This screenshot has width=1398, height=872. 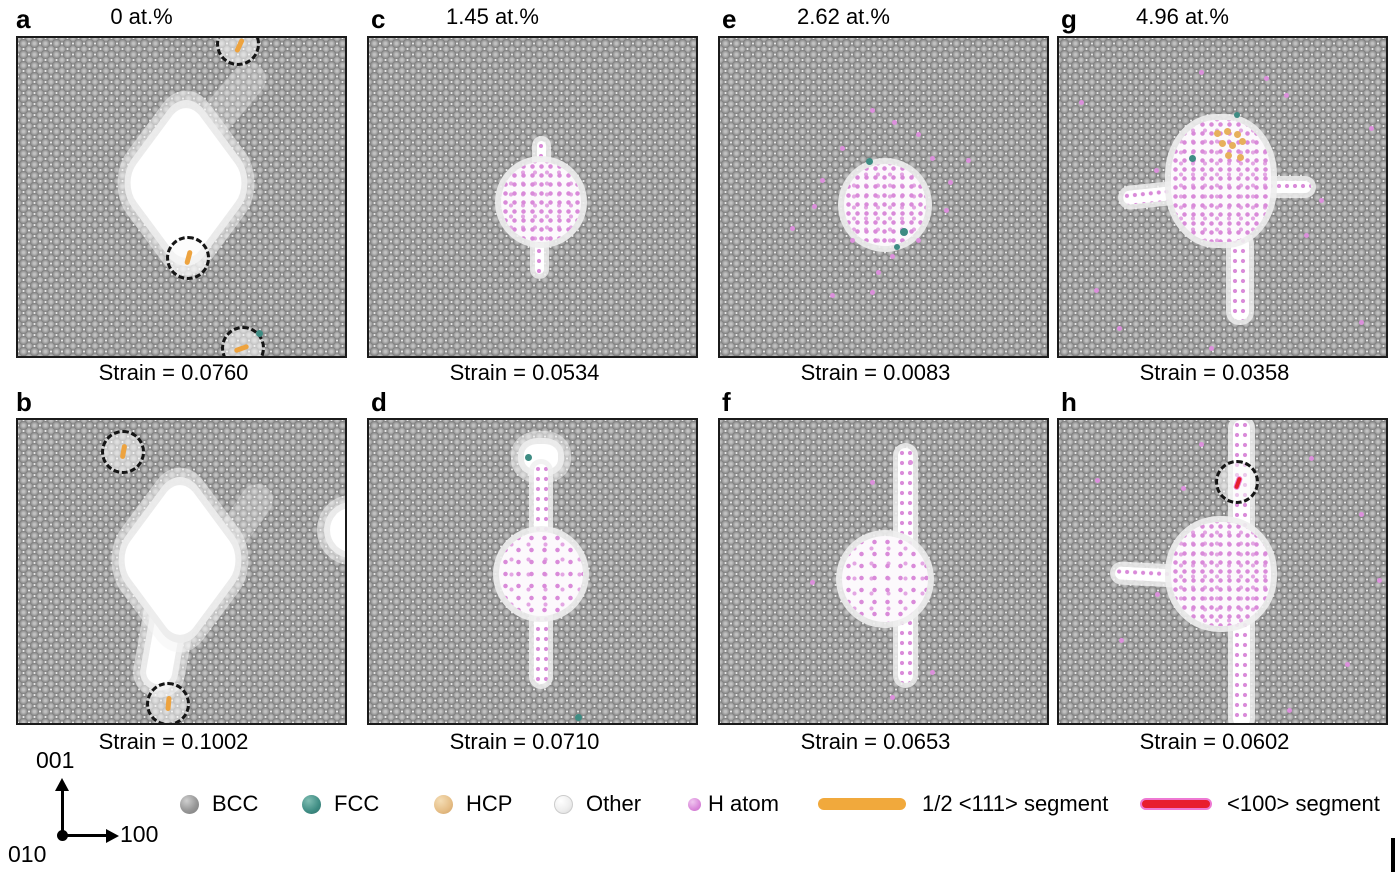 What do you see at coordinates (875, 372) in the screenshot?
I see `strain-caption-e: Strain = 0.0083` at bounding box center [875, 372].